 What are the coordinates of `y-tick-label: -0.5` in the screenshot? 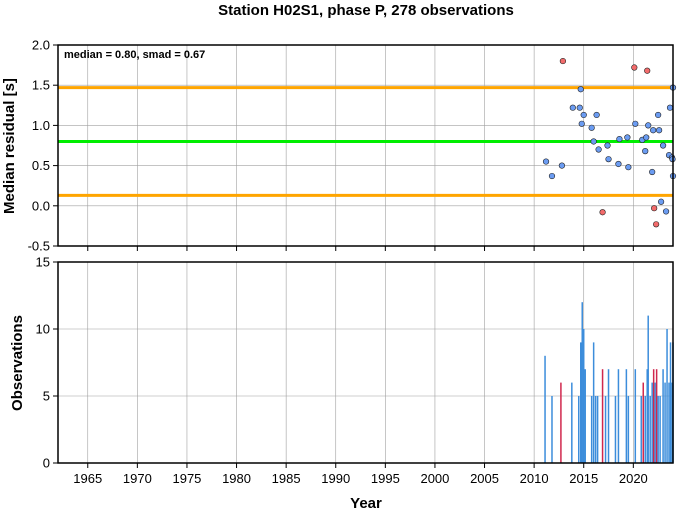 It's located at (39, 246).